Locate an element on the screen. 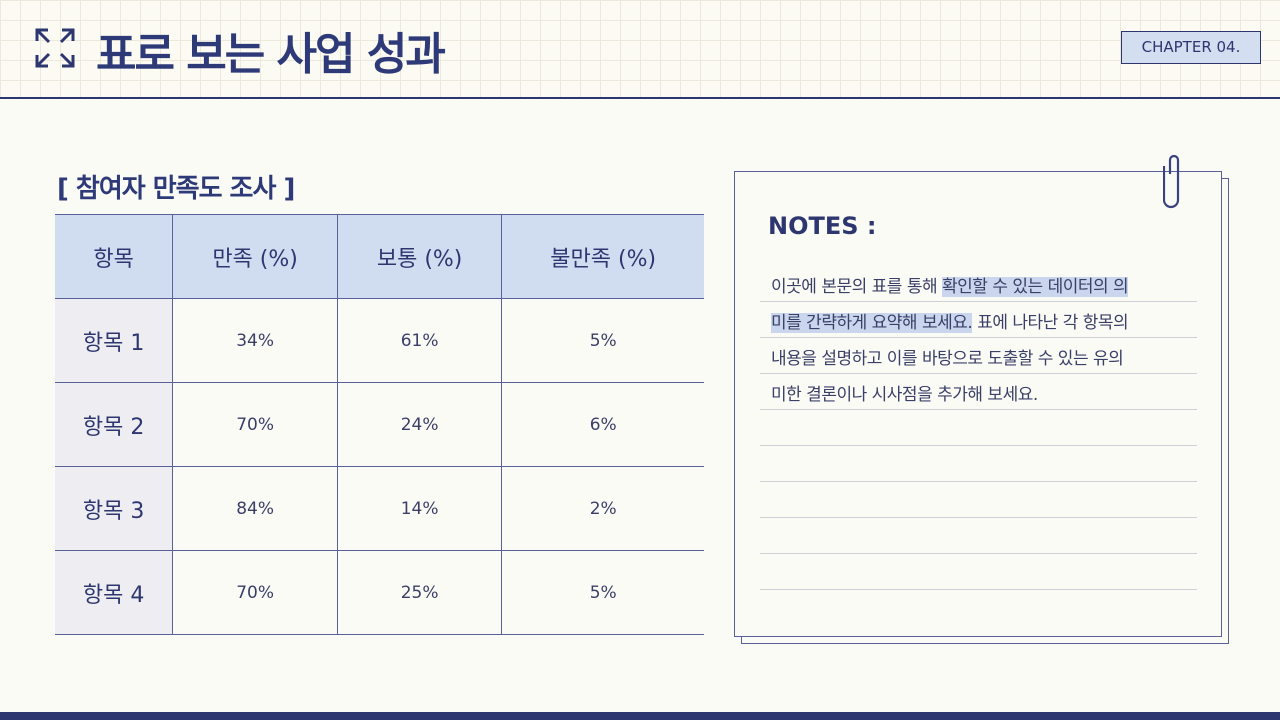 This screenshot has height=720, width=1280. table-row: 항목 2 70% 24% 6% is located at coordinates (379, 424).